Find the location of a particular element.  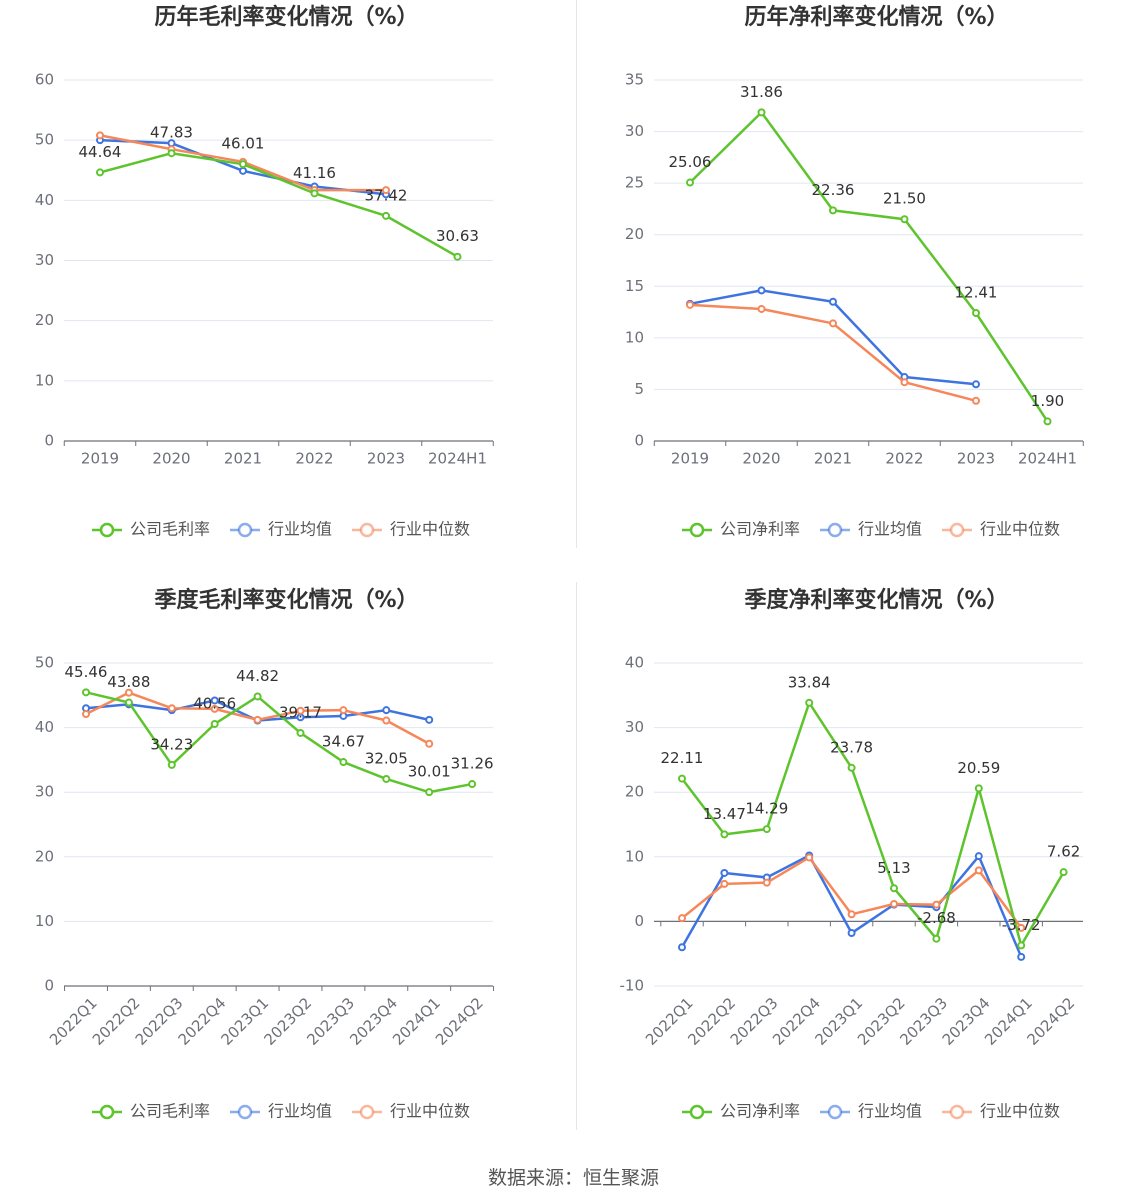

chart3-legend-label-average: 行业均值 is located at coordinates (300, 1111).